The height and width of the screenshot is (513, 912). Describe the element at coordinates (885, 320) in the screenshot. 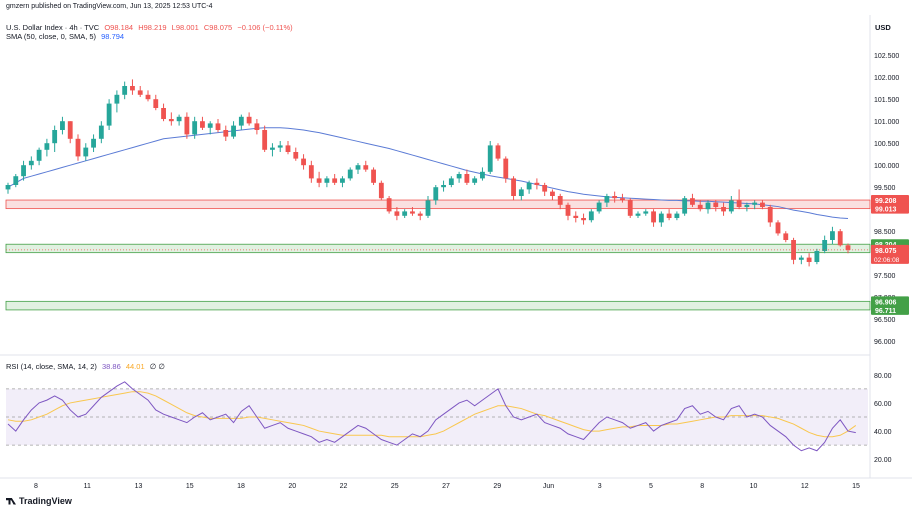

I see `price-tick-label: 96.500` at that location.